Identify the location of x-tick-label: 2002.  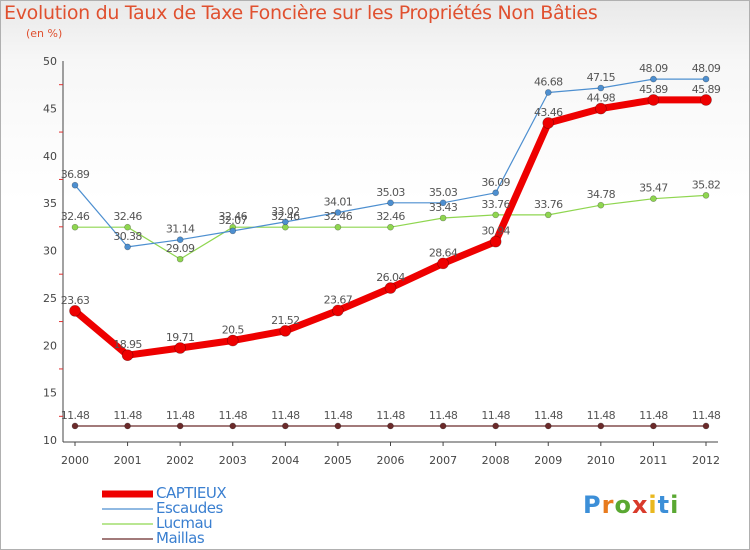
(180, 460).